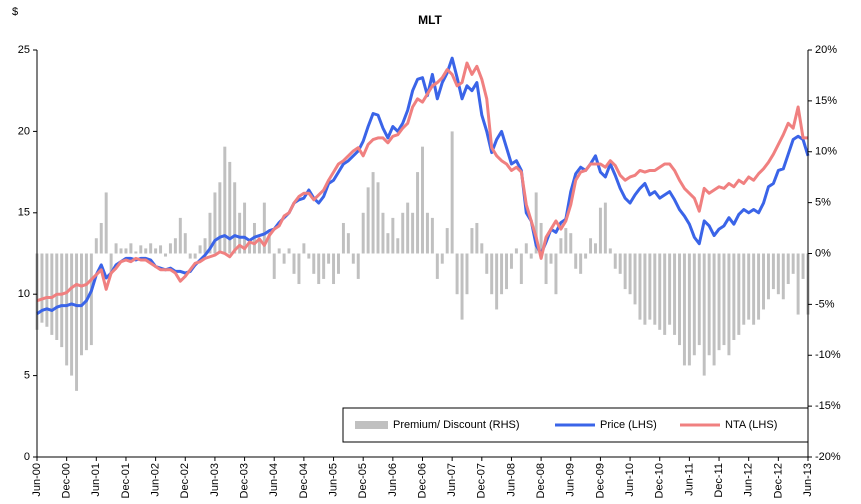 The image size is (861, 504). Describe the element at coordinates (24, 131) in the screenshot. I see `y-tick-label: 20` at that location.